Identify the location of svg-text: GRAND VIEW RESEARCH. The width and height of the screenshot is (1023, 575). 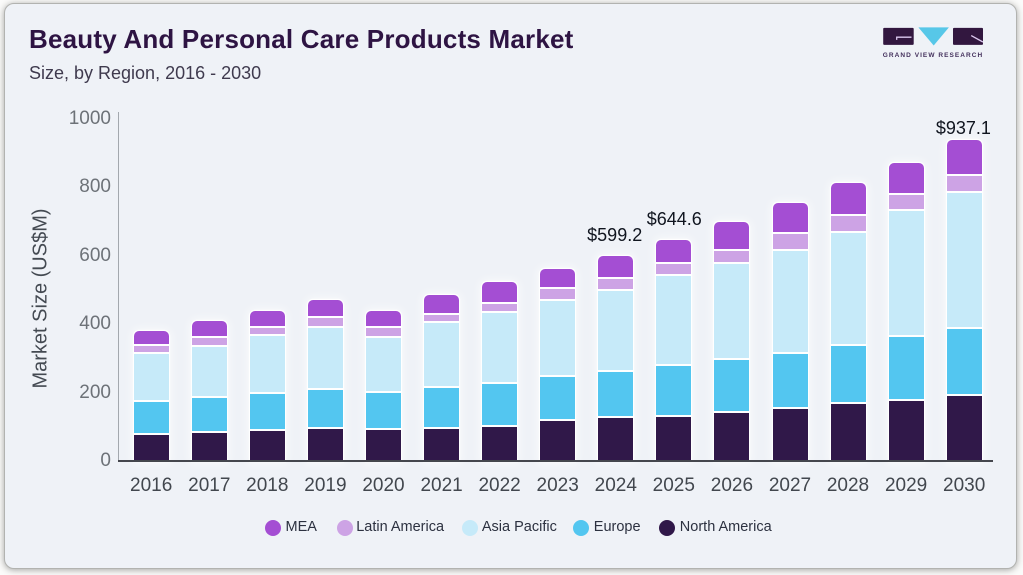
(933, 55).